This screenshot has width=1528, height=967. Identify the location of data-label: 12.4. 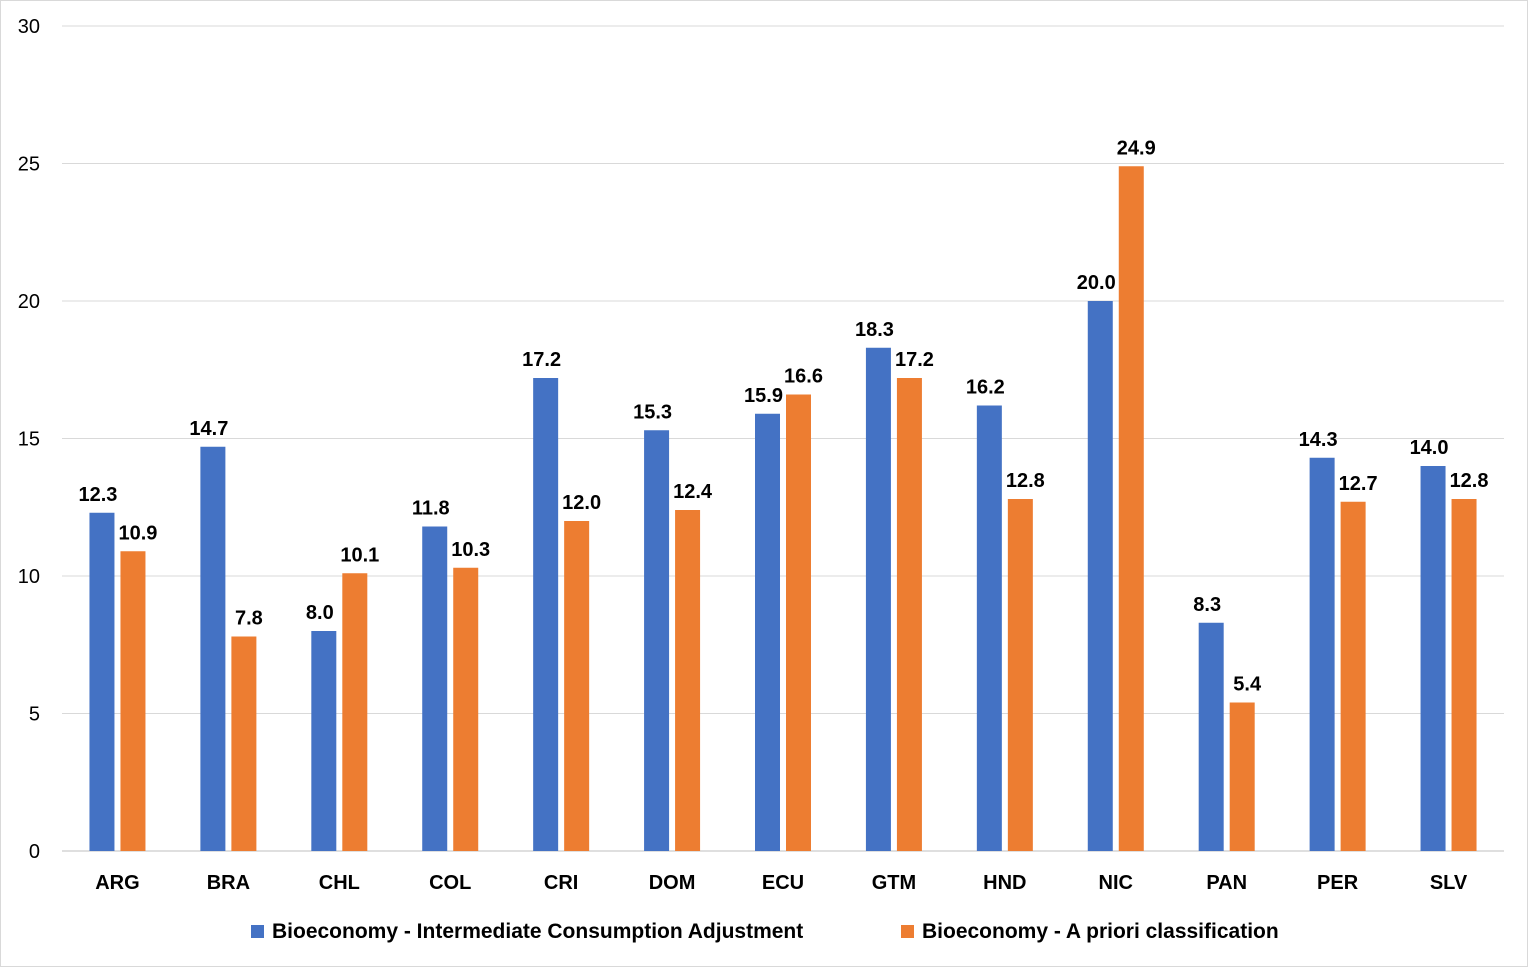
(693, 492).